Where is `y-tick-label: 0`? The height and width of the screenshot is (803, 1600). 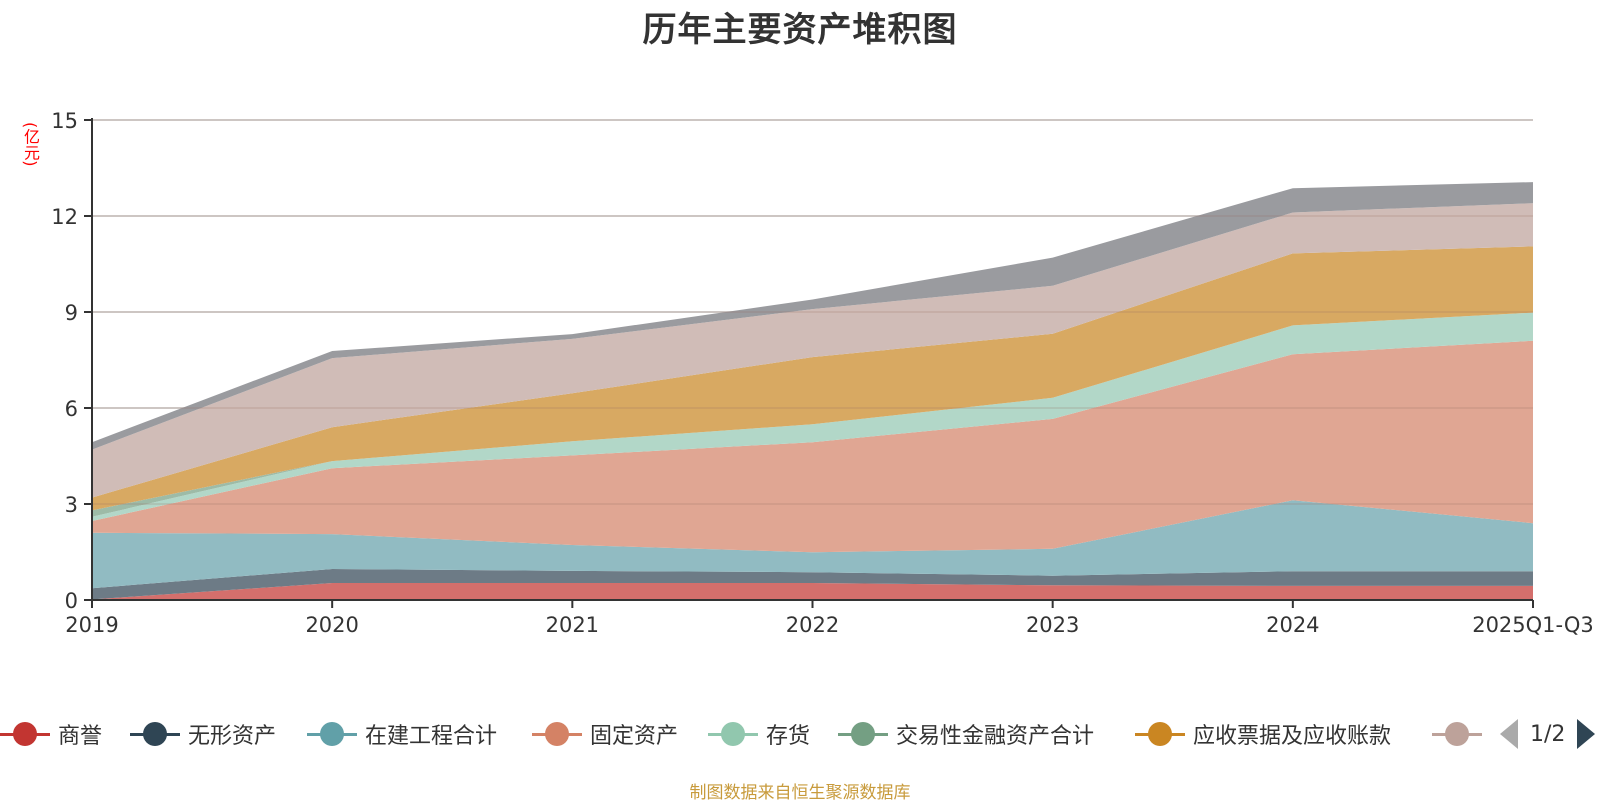 y-tick-label: 0 is located at coordinates (71, 601).